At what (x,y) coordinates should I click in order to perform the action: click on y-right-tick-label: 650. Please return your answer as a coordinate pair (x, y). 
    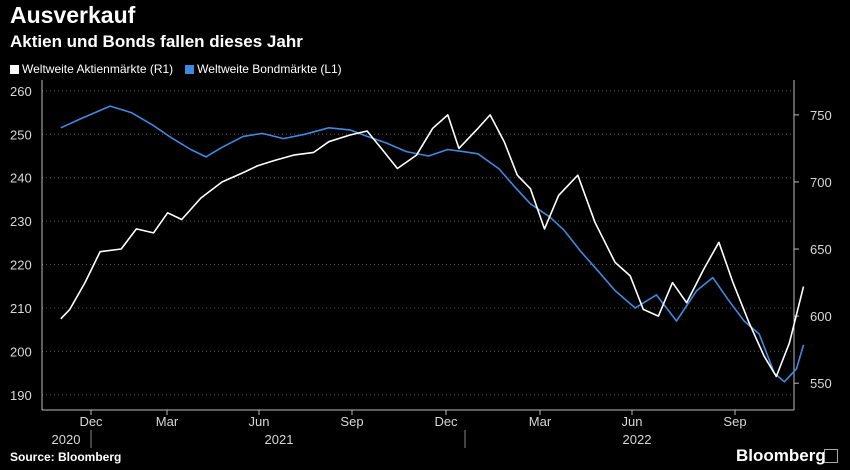
    Looking at the image, I should click on (821, 249).